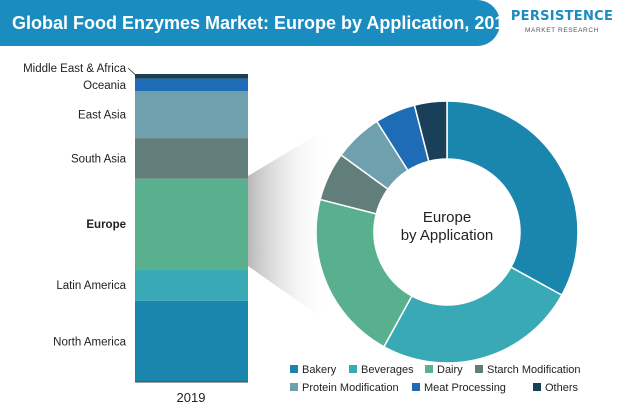 This screenshot has width=620, height=420. Describe the element at coordinates (191, 341) in the screenshot. I see `stack-segment-north-america` at that location.